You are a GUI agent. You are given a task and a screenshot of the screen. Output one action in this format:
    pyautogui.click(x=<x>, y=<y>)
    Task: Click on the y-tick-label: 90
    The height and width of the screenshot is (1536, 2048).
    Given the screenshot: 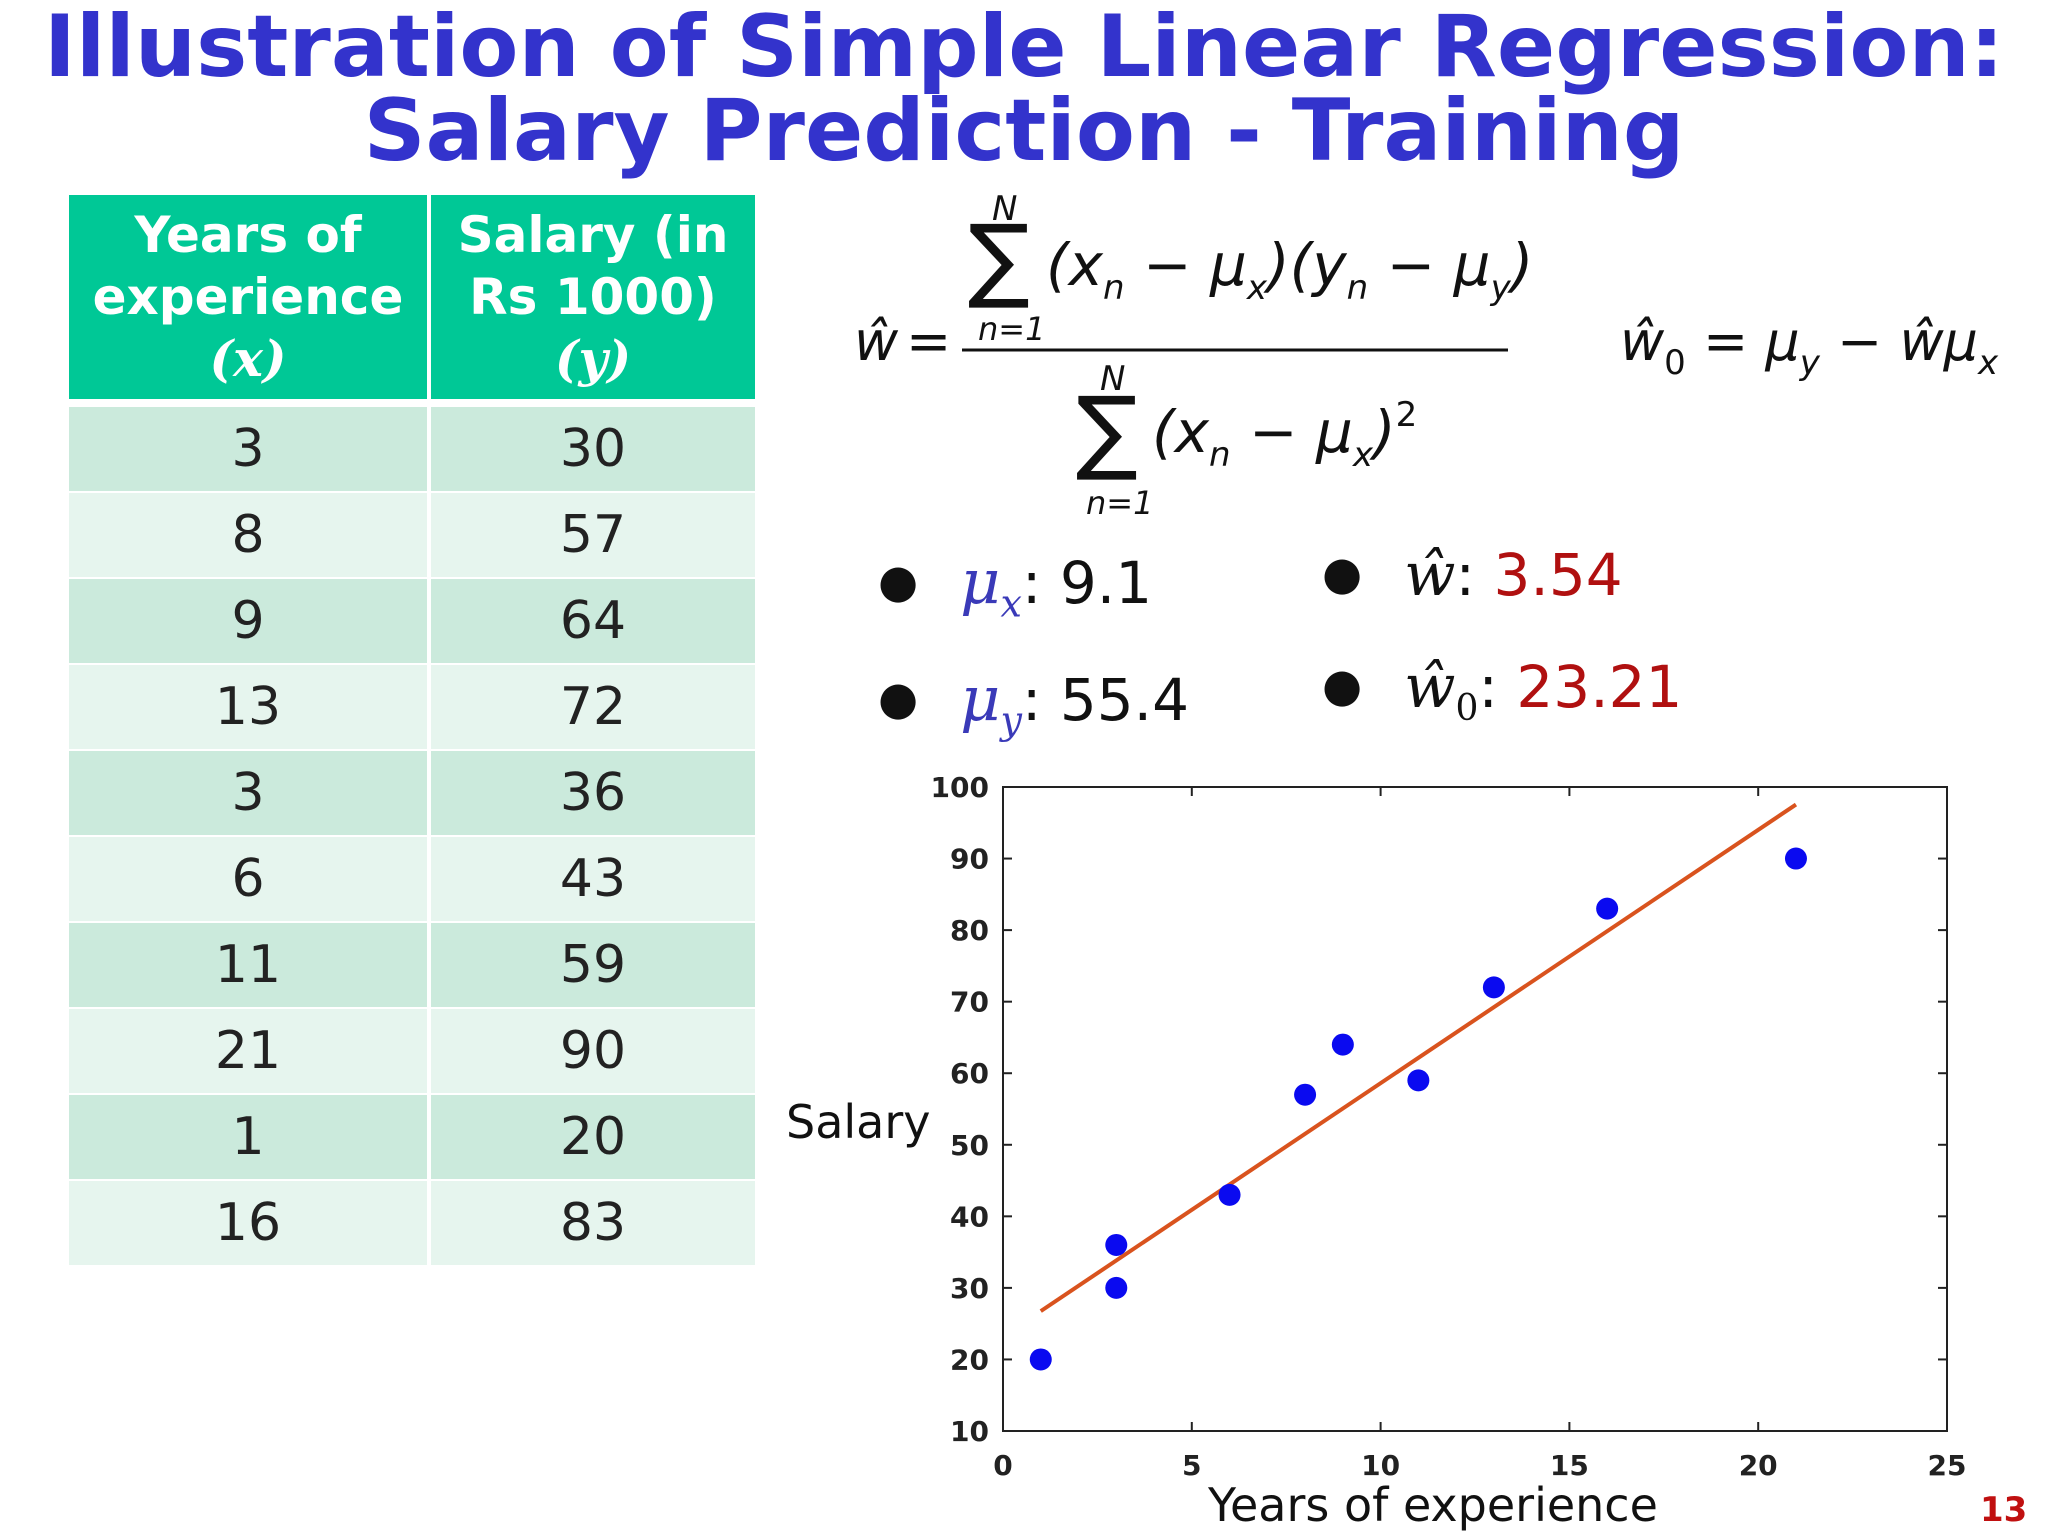 What is the action you would take?
    pyautogui.click(x=969, y=859)
    